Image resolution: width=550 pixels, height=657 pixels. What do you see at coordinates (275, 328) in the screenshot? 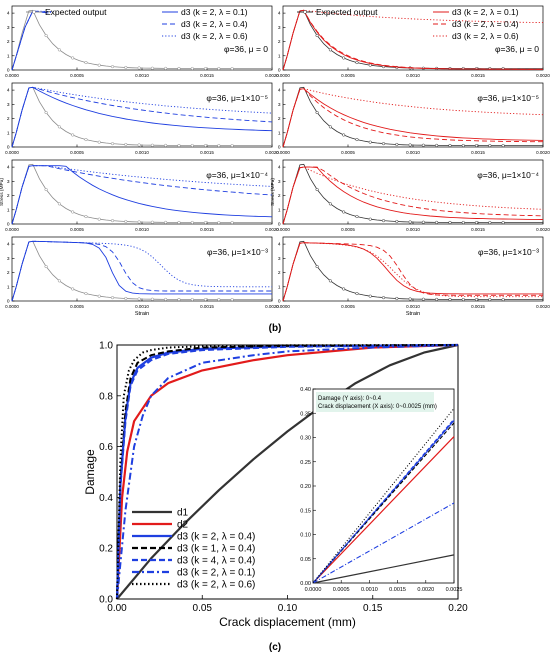
I see `caption-b: (b)` at bounding box center [275, 328].